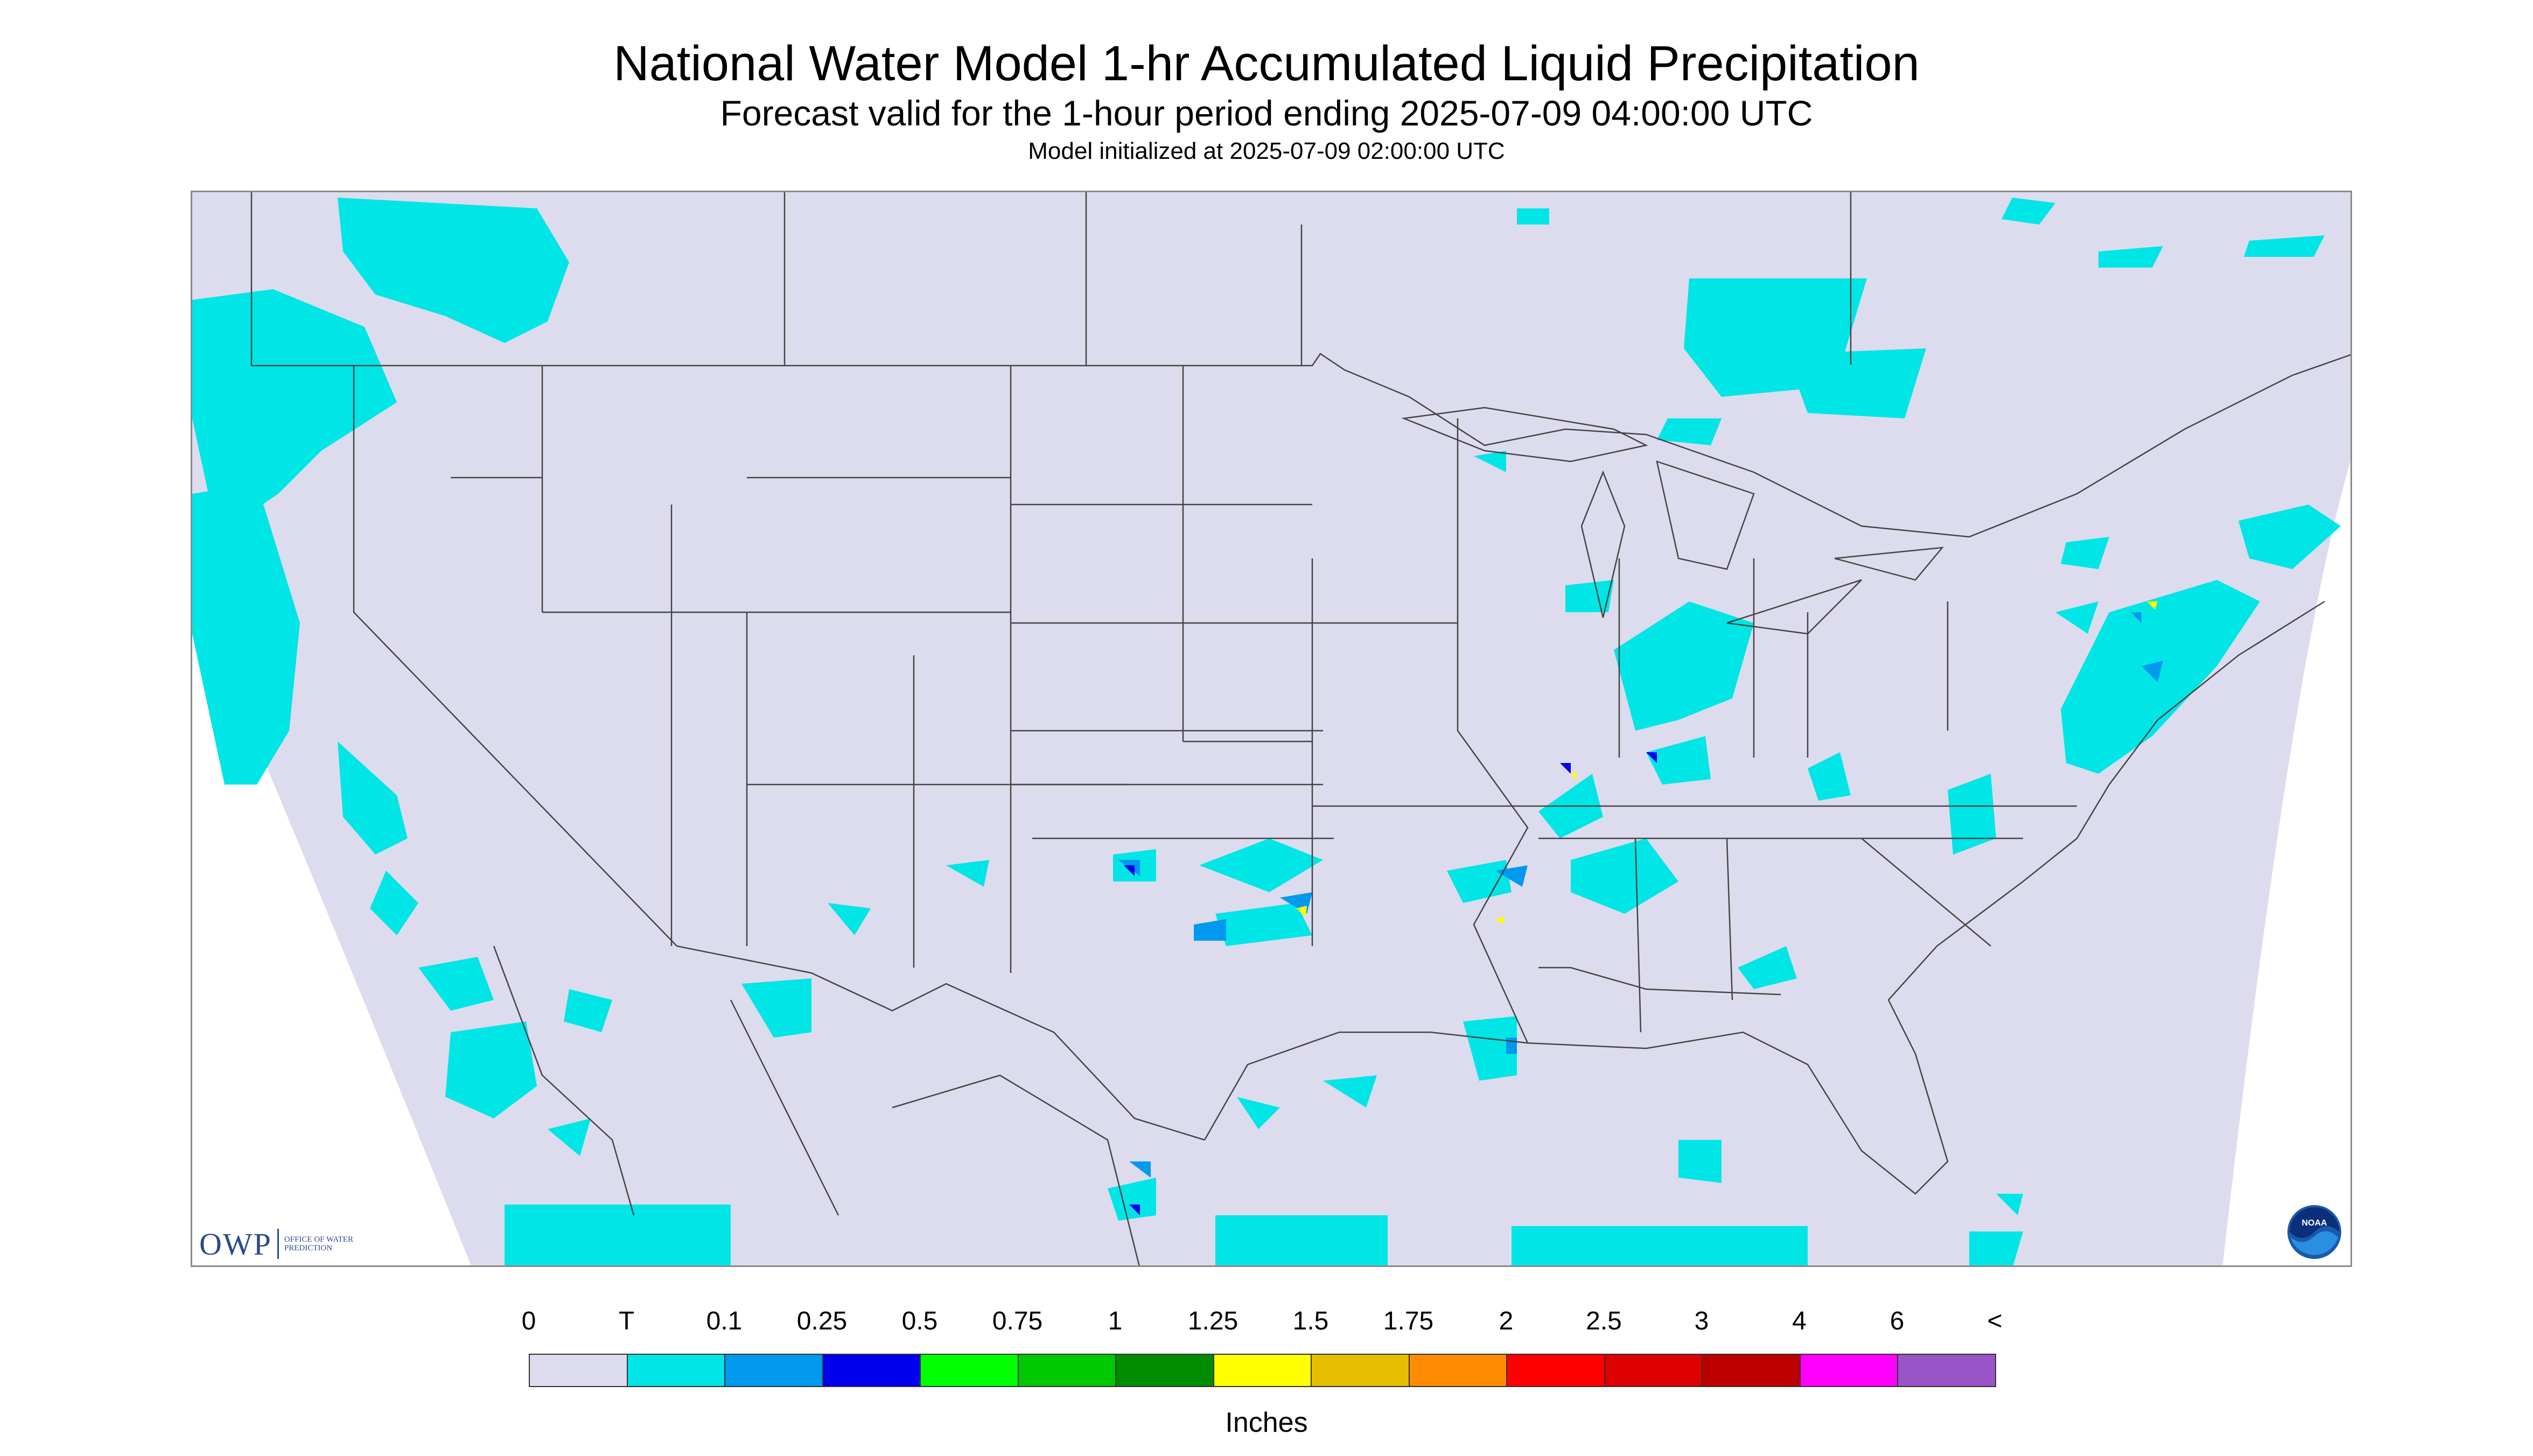 The height and width of the screenshot is (1456, 2533). Describe the element at coordinates (1727, 763) in the screenshot. I see `precip-hot-spots` at that location.